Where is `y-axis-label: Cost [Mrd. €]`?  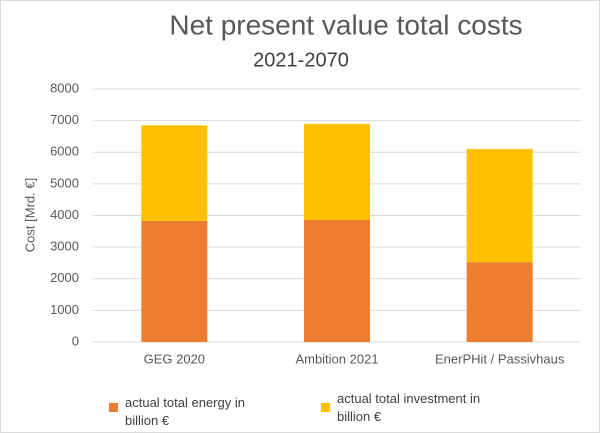 y-axis-label: Cost [Mrd. €] is located at coordinates (29, 215).